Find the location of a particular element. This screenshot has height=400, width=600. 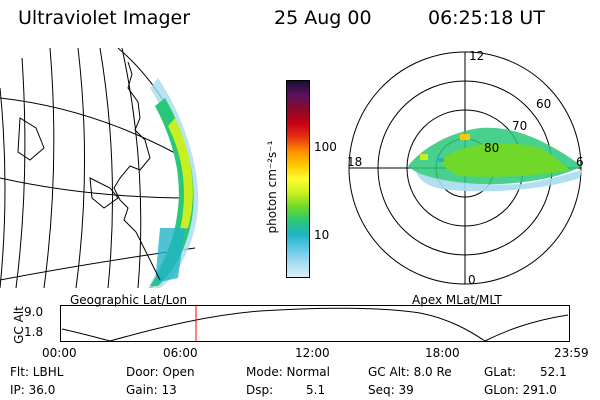

footer-flt: Flt: LBHL is located at coordinates (37, 372).